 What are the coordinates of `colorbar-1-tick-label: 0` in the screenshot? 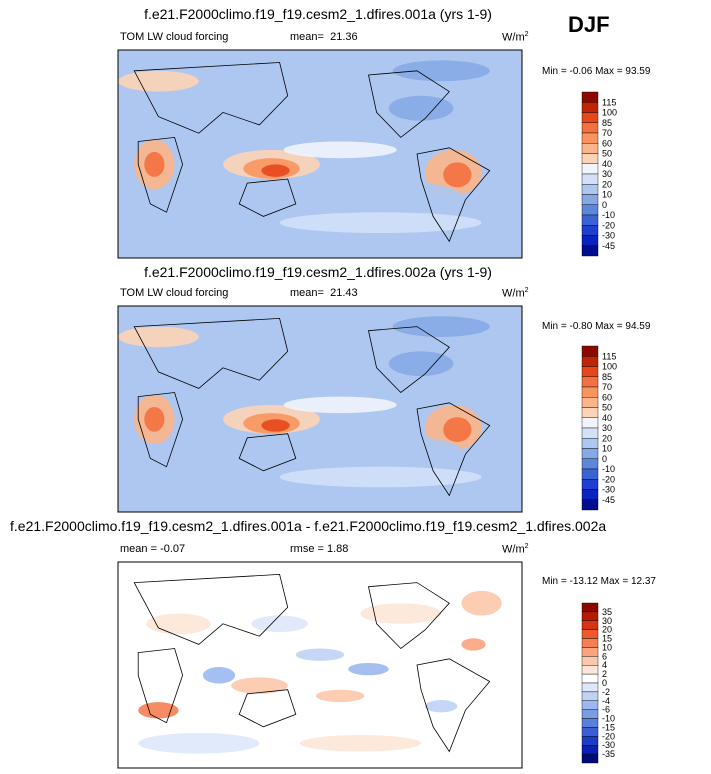 It's located at (604, 205).